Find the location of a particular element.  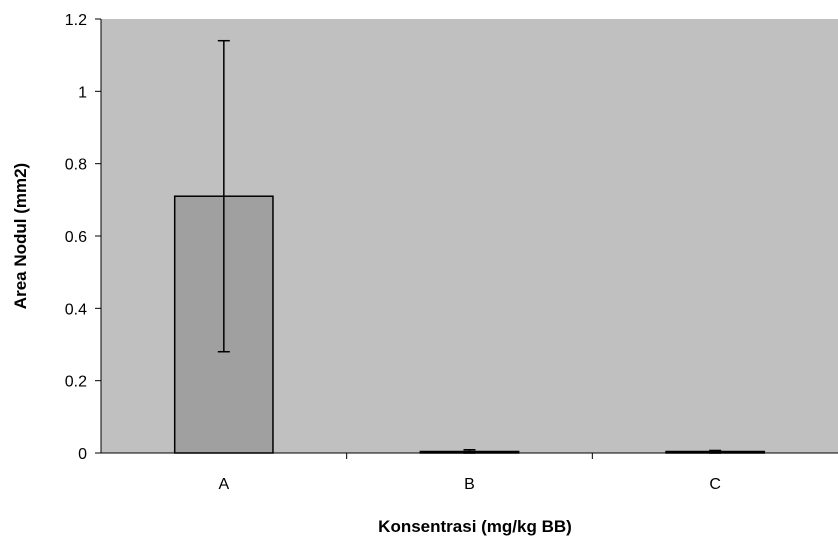

x-axis-title: Konsentrasi (mg/kg BB) is located at coordinates (475, 526).